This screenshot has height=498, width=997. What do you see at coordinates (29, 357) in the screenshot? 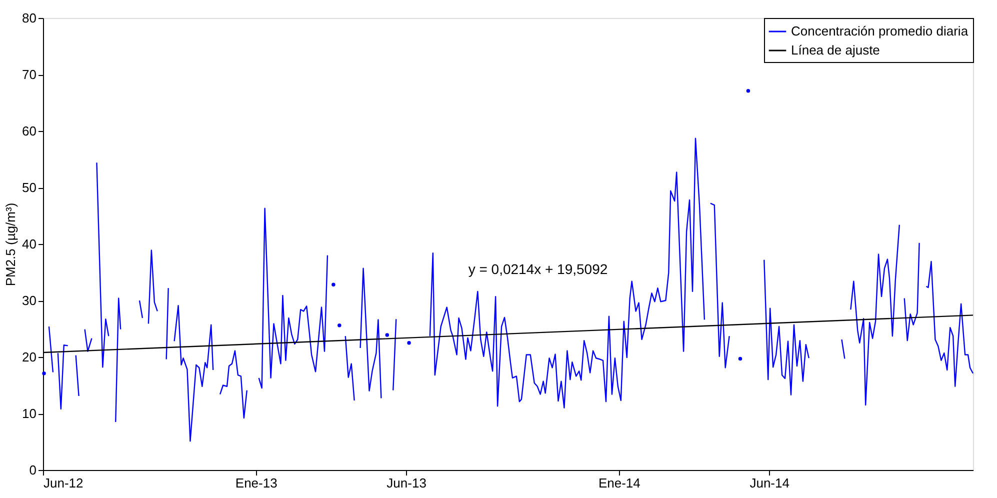
I see `y-tick-label: 20` at bounding box center [29, 357].